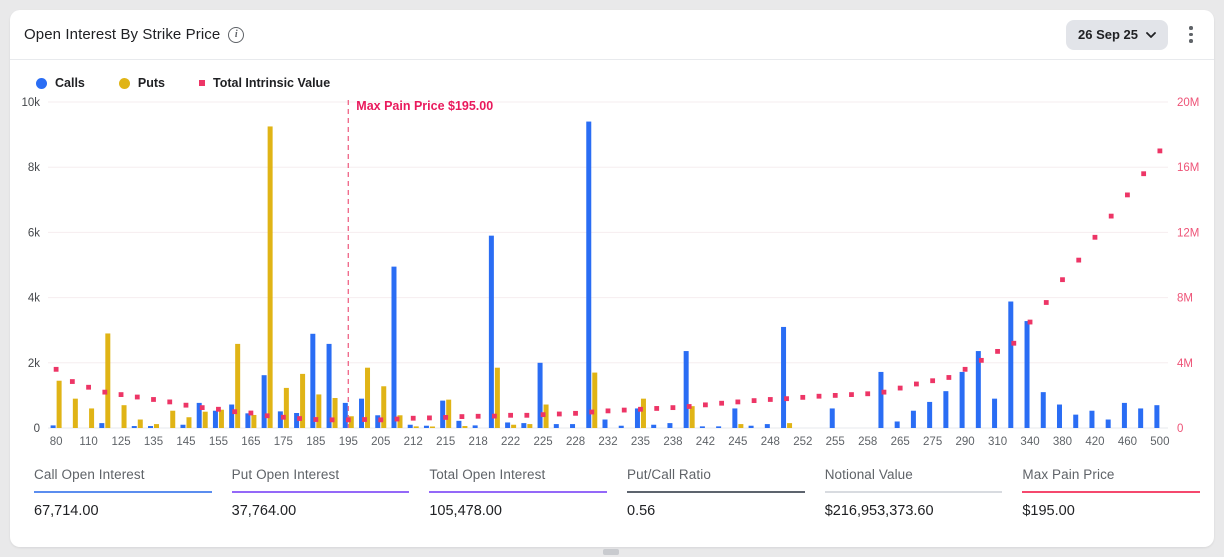 This screenshot has height=557, width=1224. Describe the element at coordinates (640, 442) in the screenshot. I see `svg-text: 235` at that location.